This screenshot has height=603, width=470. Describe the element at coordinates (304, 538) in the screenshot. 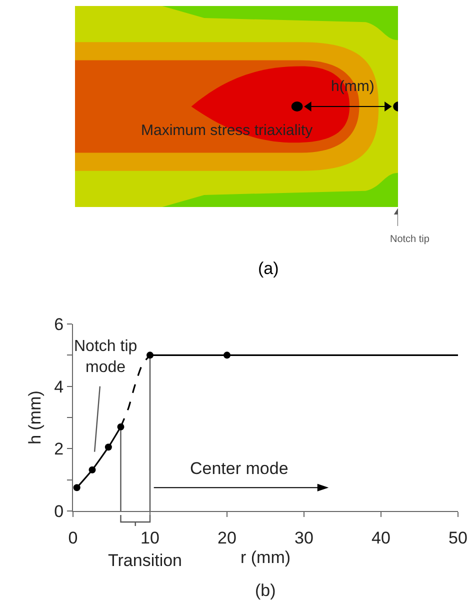

I see `x-tick-label: 30` at that location.